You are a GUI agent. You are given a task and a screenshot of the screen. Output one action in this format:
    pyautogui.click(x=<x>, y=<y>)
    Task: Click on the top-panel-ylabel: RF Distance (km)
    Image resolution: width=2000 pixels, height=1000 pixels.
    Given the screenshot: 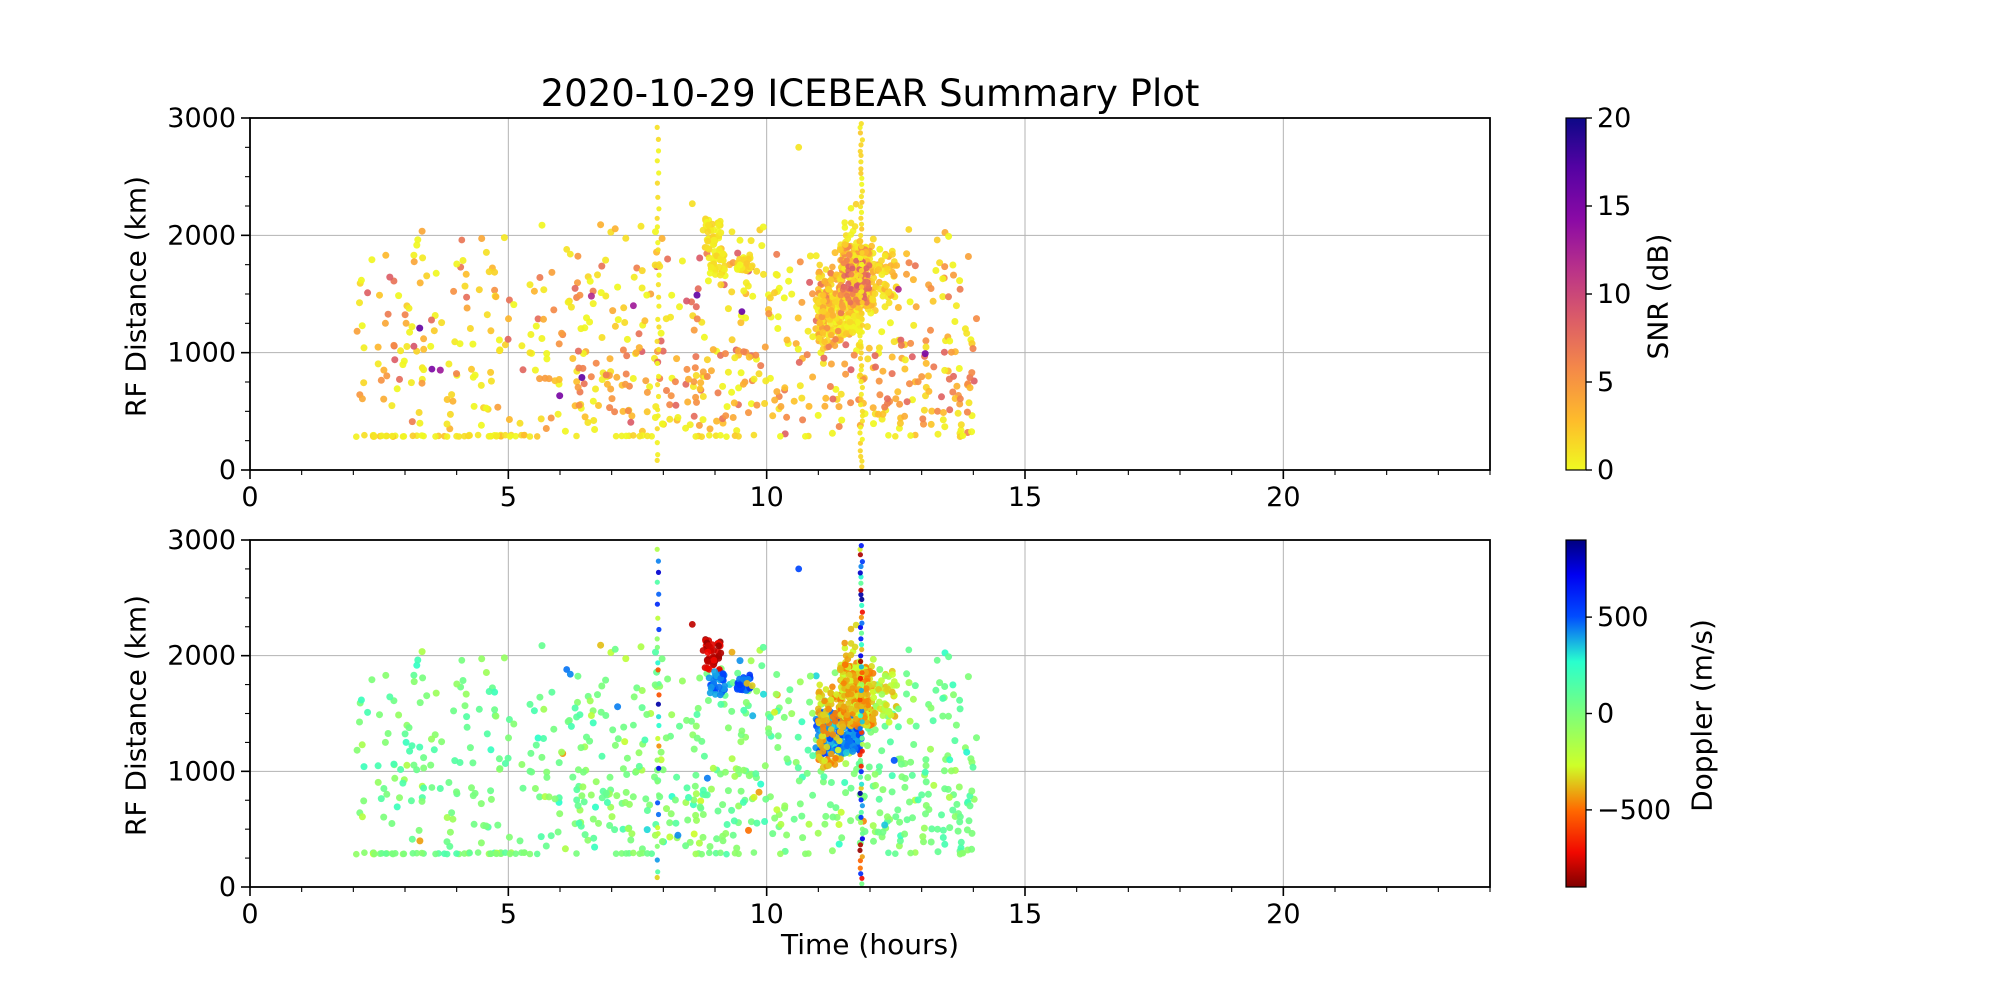 What is the action you would take?
    pyautogui.click(x=136, y=296)
    